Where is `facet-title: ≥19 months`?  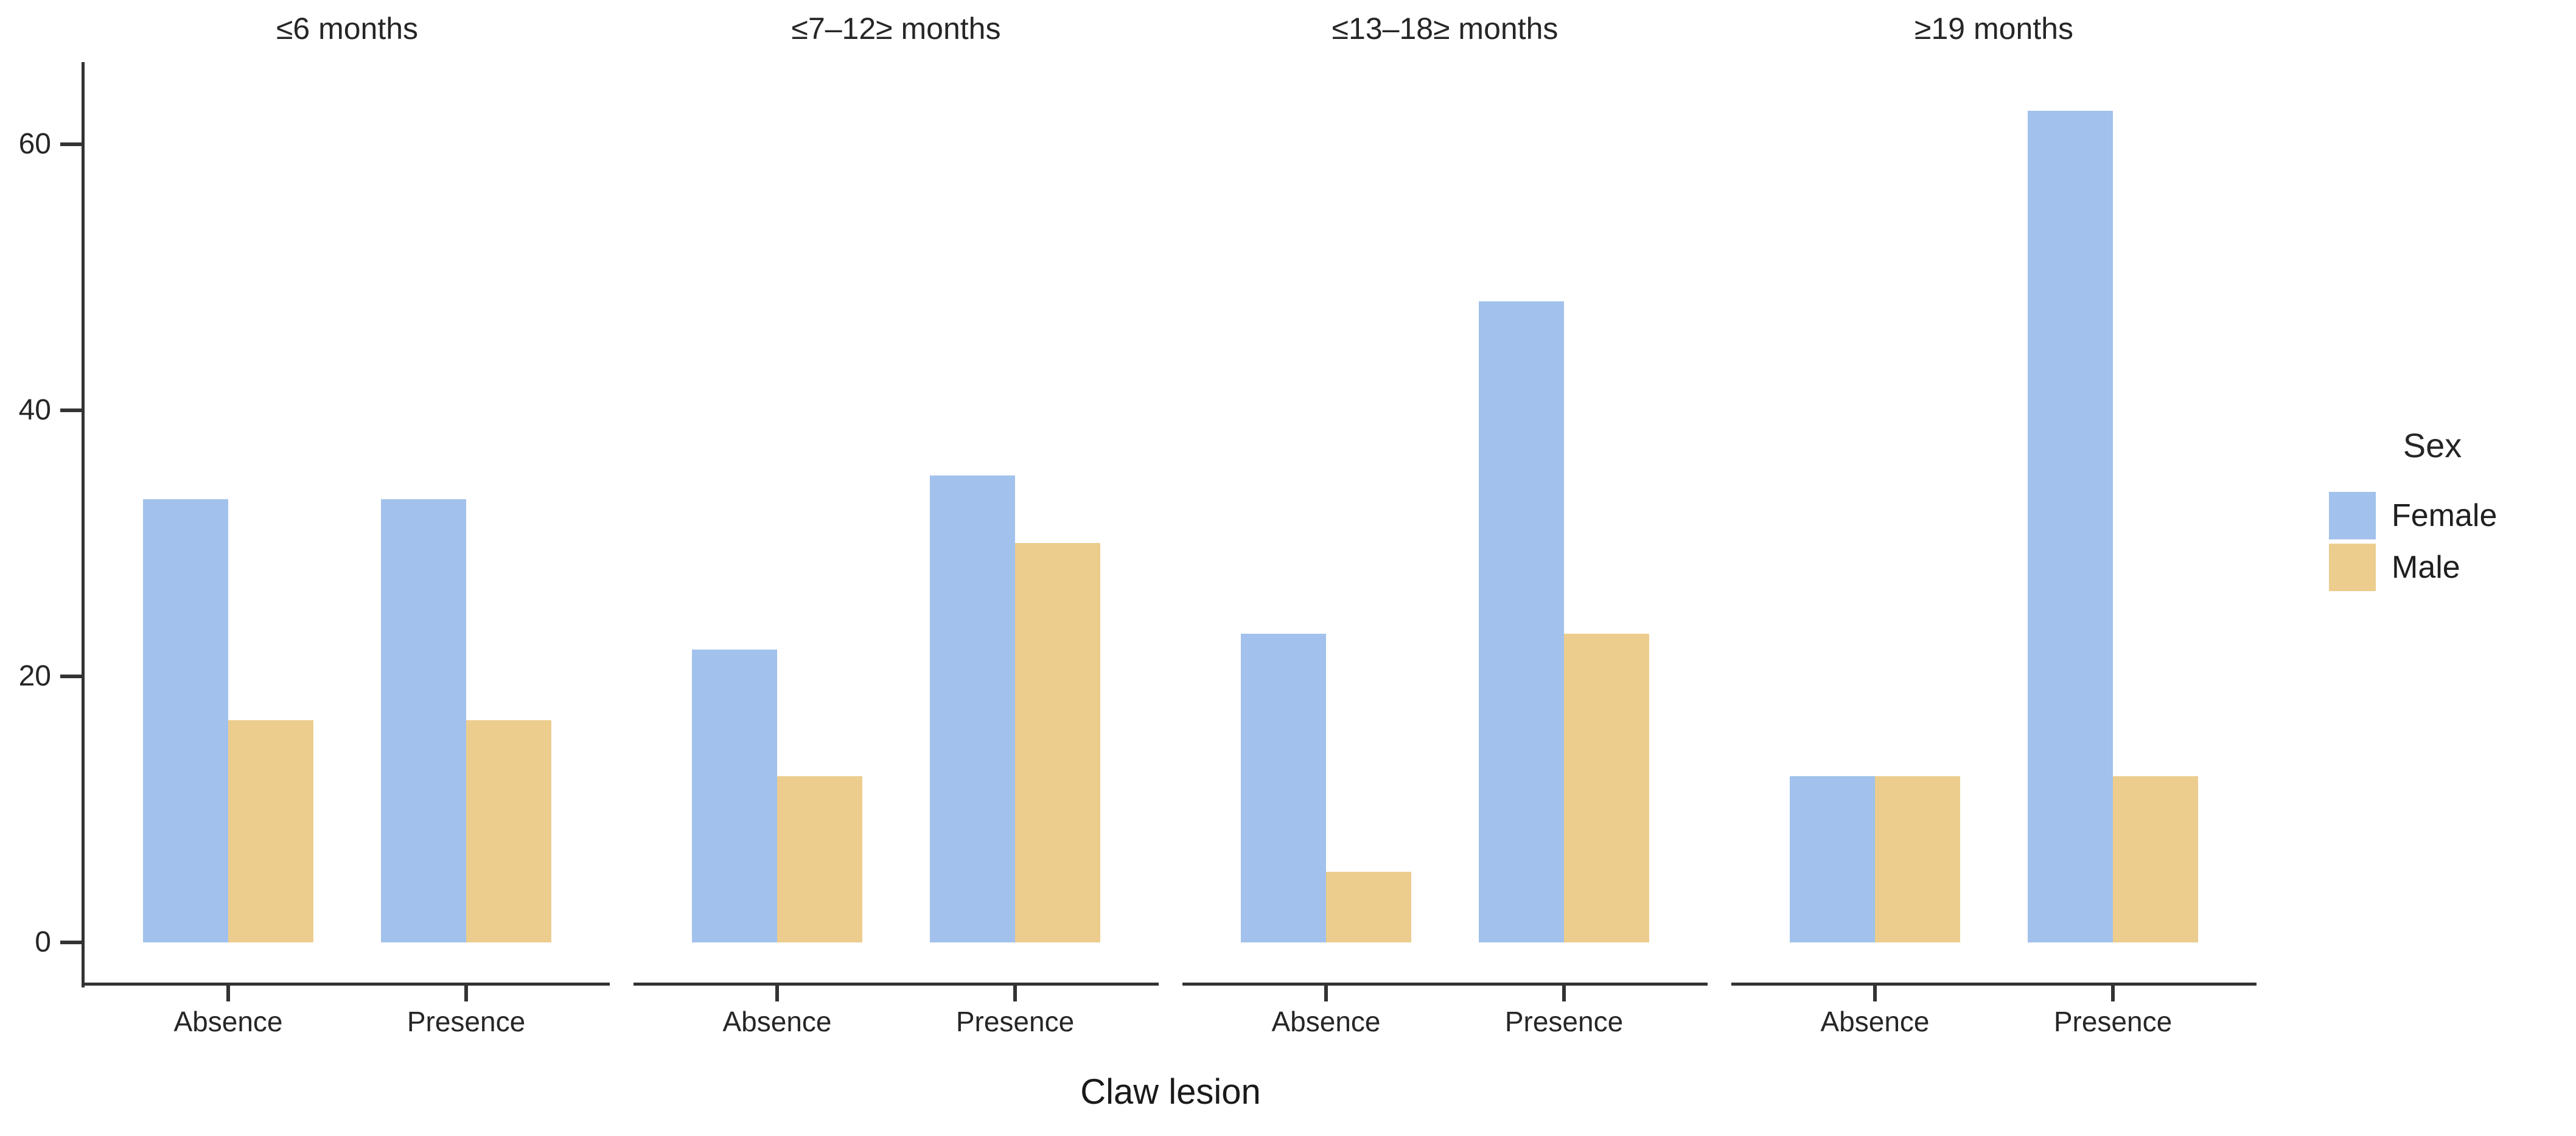 facet-title: ≥19 months is located at coordinates (1994, 29).